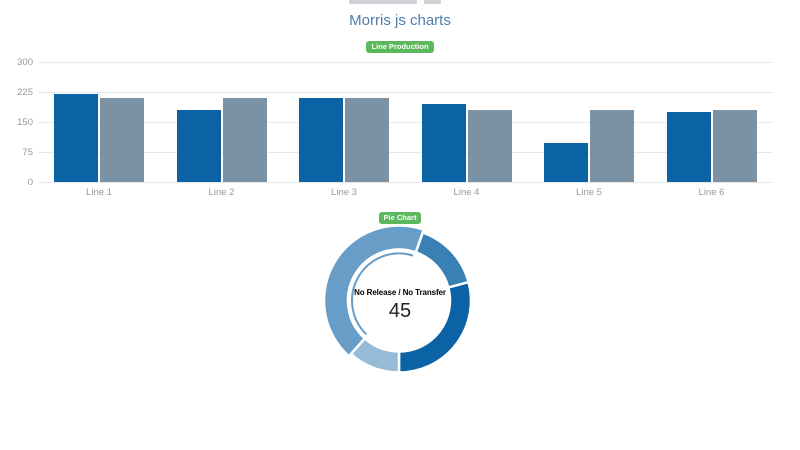 This screenshot has width=800, height=450. What do you see at coordinates (221, 192) in the screenshot?
I see `x-axis-category-label: Line 2` at bounding box center [221, 192].